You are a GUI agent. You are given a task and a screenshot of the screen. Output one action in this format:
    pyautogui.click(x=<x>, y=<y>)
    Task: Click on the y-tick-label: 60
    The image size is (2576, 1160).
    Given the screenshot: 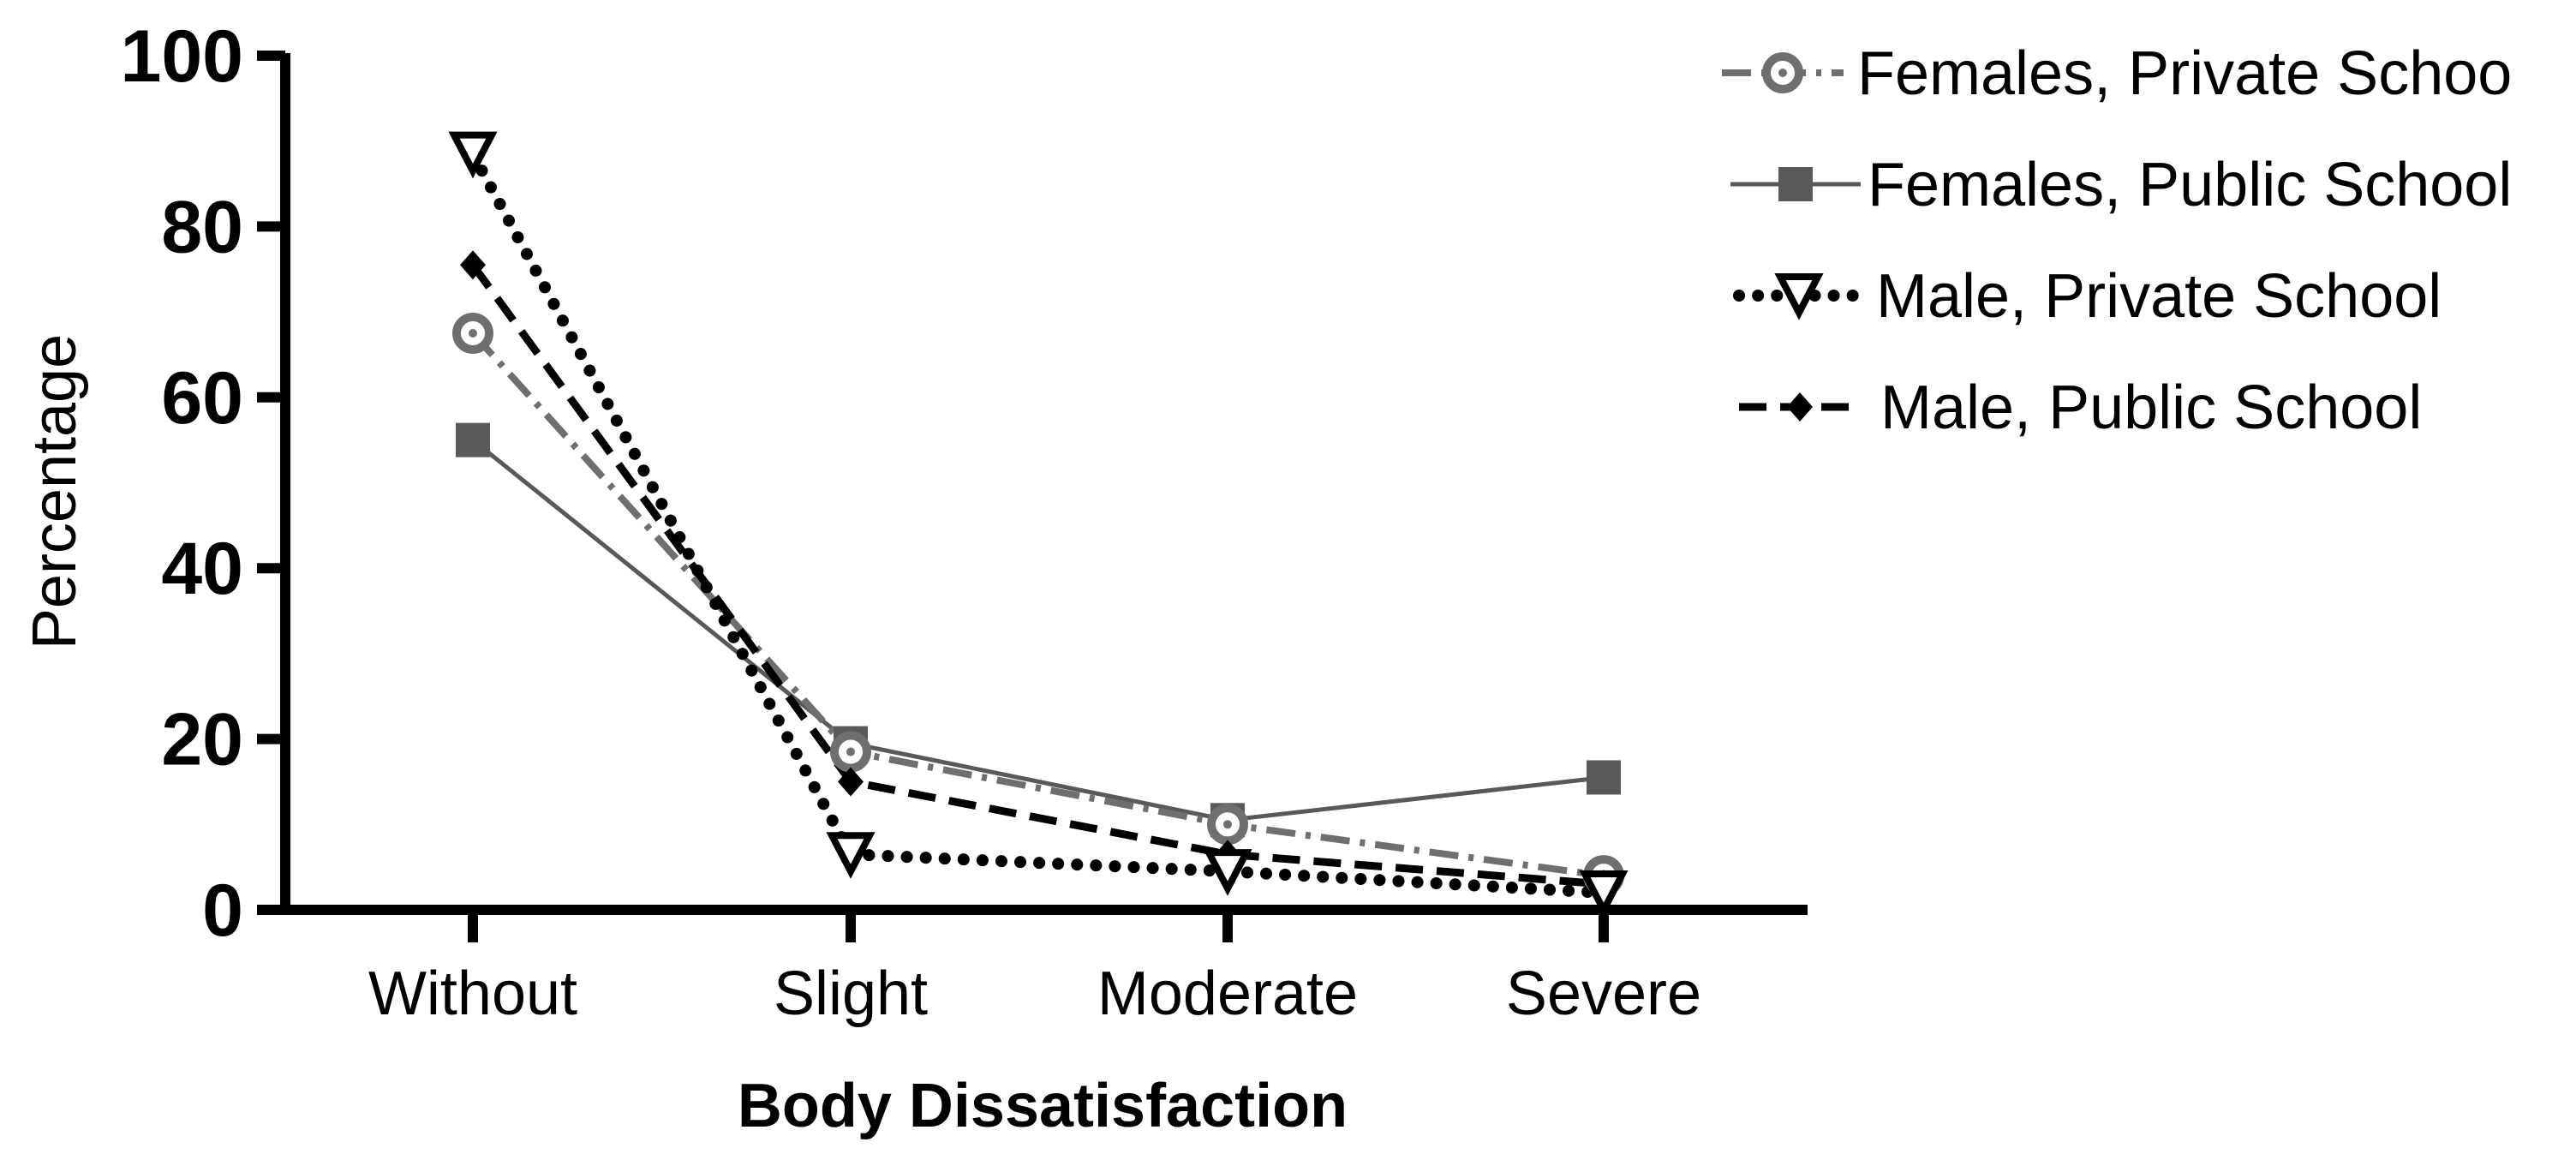 What is the action you would take?
    pyautogui.click(x=202, y=398)
    